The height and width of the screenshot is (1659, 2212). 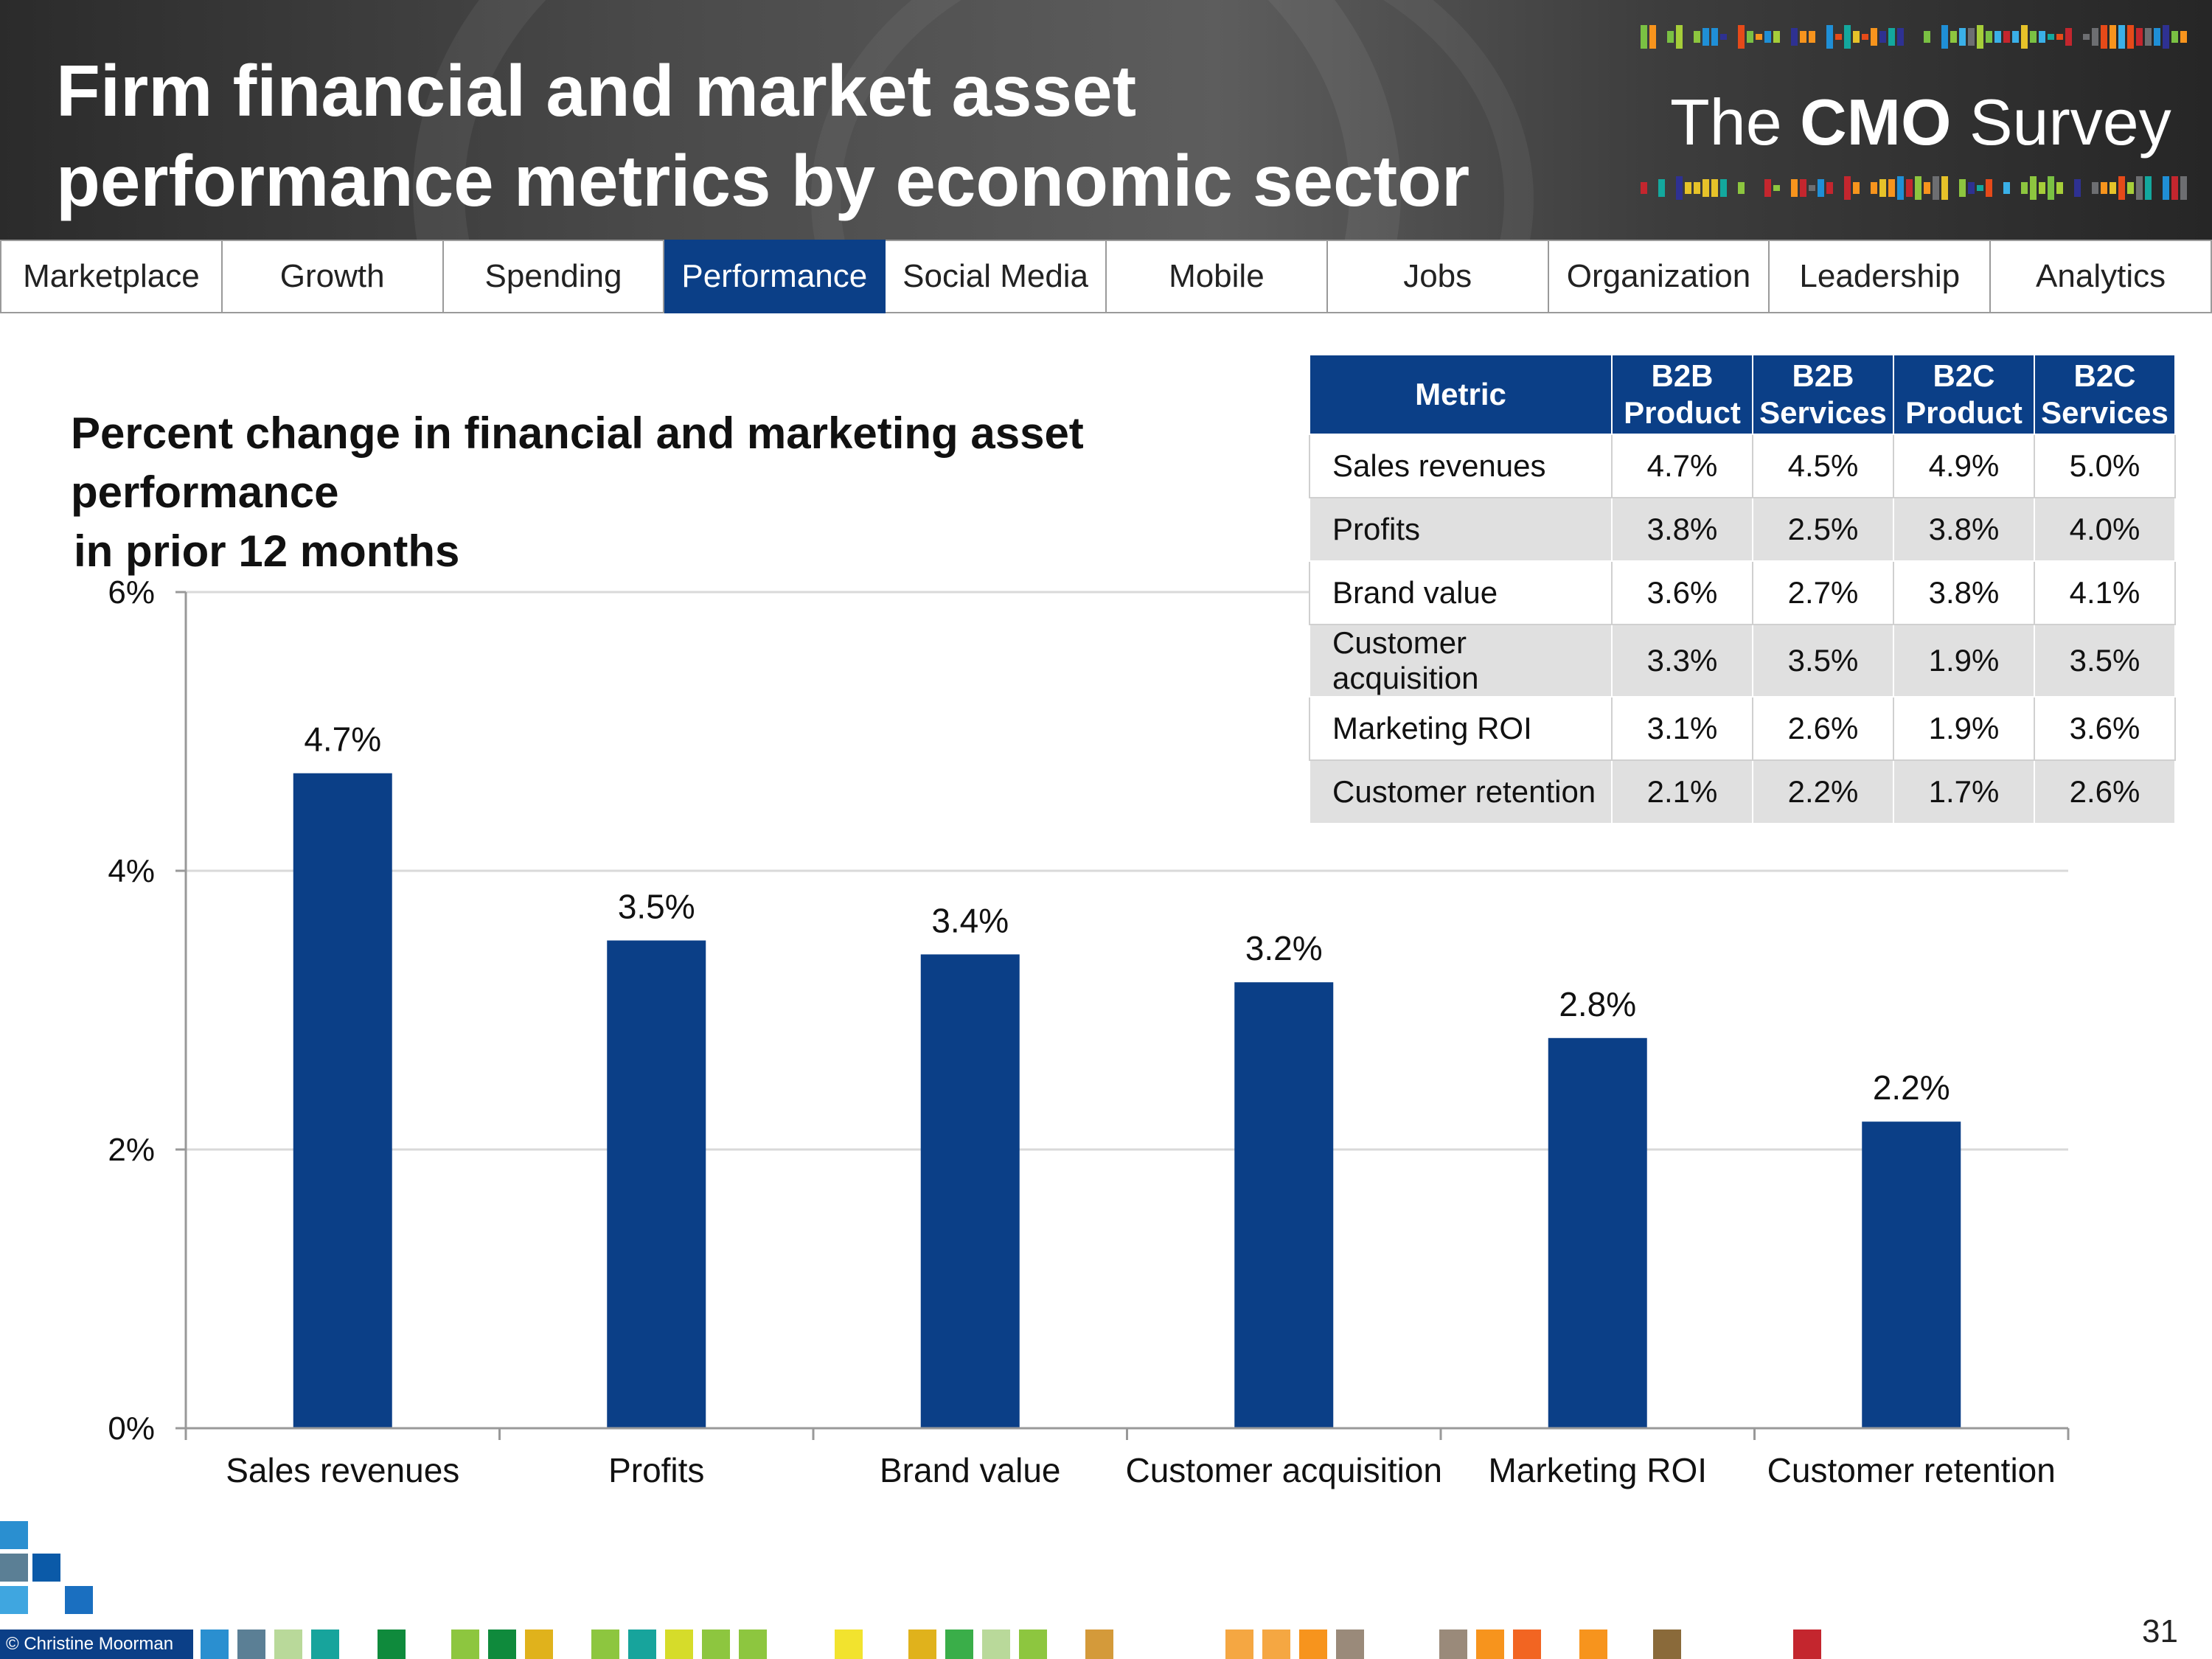 I want to click on table-header-b2b-services: B2B Services, so click(x=1823, y=394).